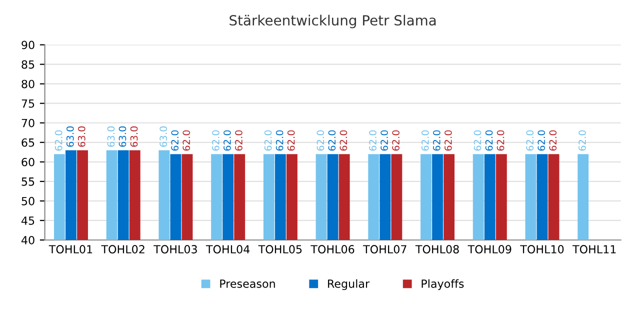 The width and height of the screenshot is (640, 320). I want to click on x-tick-label: TOHL09, so click(490, 249).